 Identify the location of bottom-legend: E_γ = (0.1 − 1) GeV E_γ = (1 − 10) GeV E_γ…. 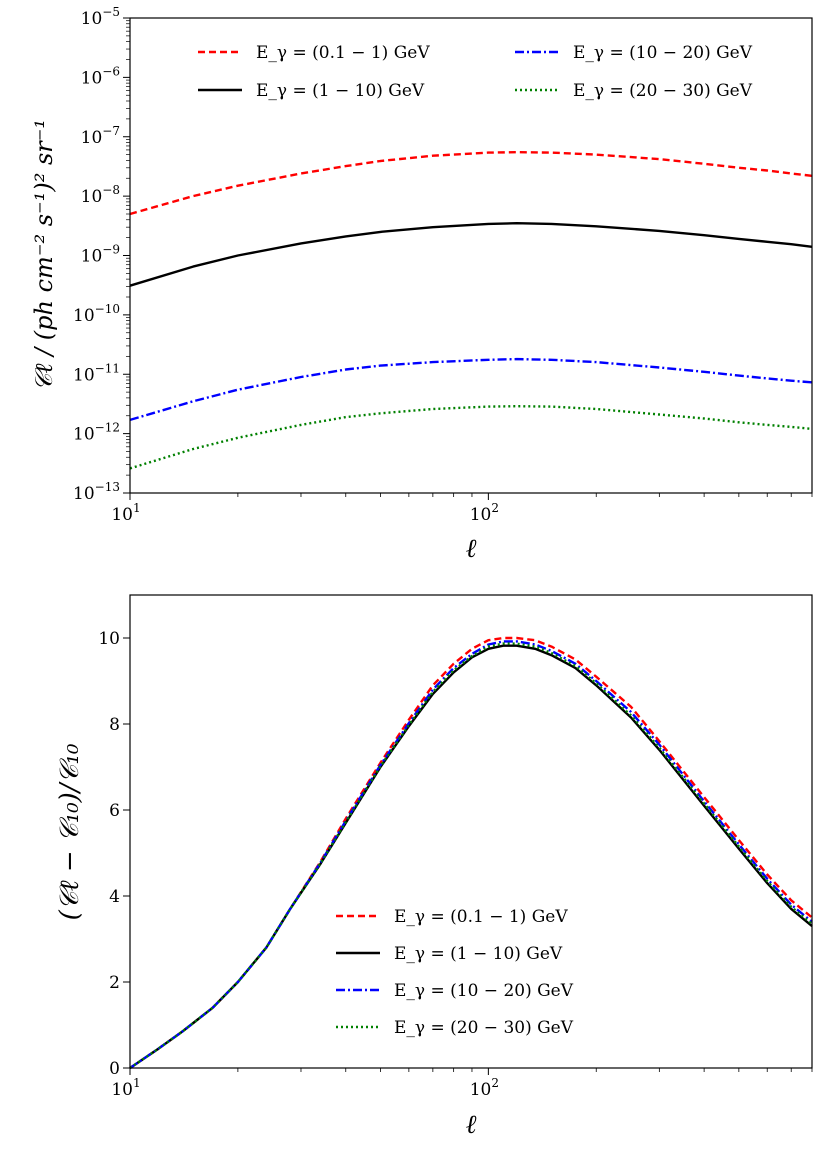
(455, 972).